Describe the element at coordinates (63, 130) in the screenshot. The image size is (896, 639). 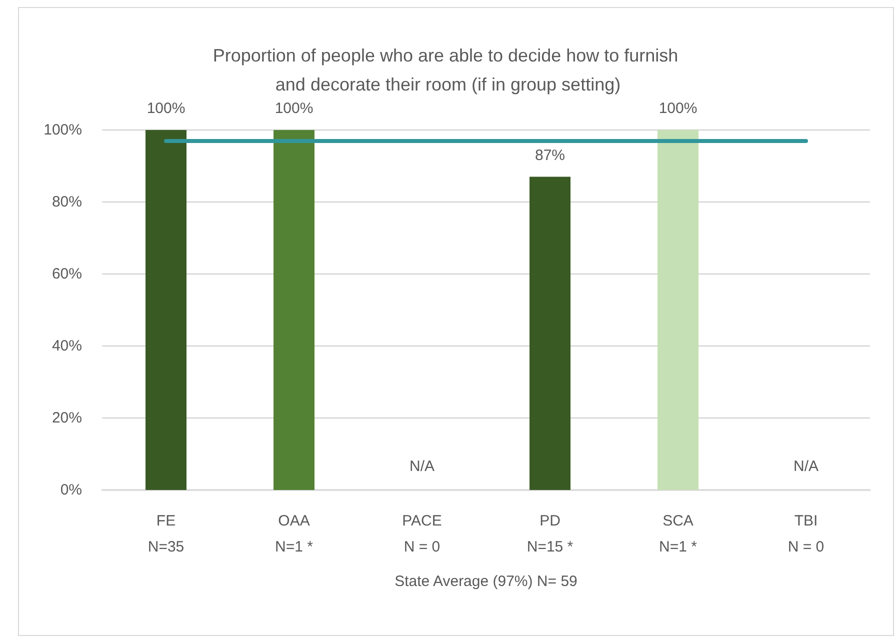
I see `y-tick-label: 100%` at that location.